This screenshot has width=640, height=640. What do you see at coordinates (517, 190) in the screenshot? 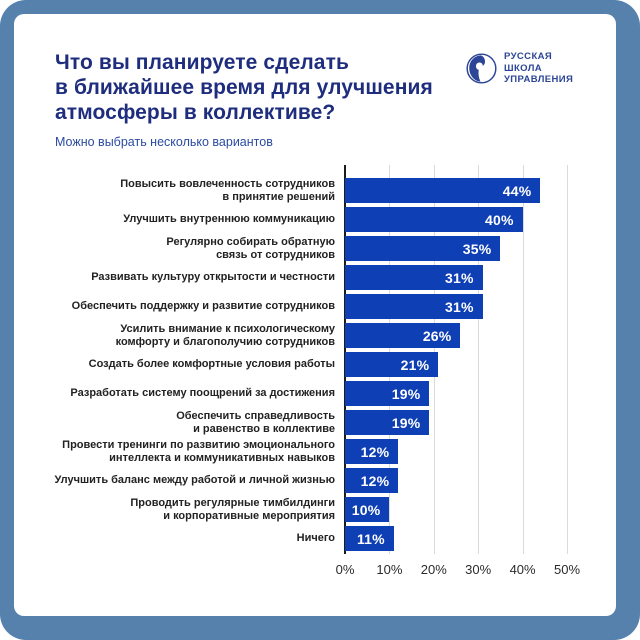
I see `bar-value-label: 44%` at bounding box center [517, 190].